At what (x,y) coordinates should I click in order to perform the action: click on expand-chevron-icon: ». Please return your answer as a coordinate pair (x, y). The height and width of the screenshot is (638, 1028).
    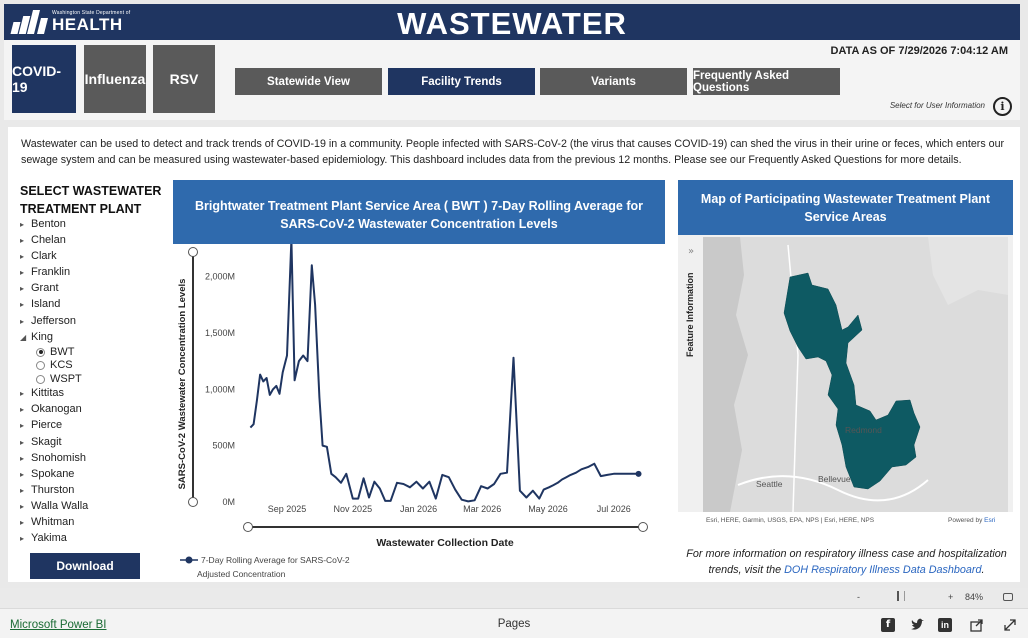
    Looking at the image, I should click on (691, 251).